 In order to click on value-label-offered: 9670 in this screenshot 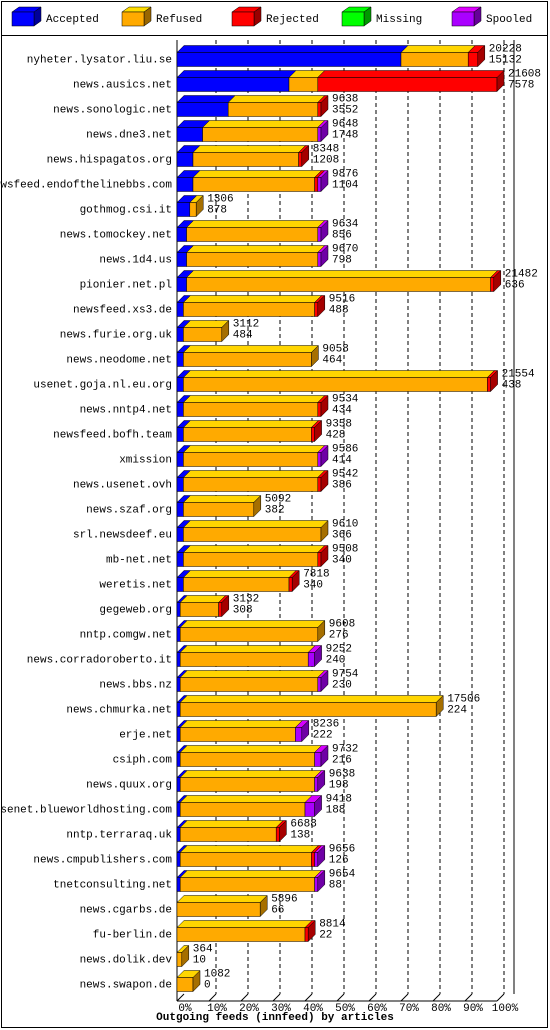, I will do `click(345, 249)`.